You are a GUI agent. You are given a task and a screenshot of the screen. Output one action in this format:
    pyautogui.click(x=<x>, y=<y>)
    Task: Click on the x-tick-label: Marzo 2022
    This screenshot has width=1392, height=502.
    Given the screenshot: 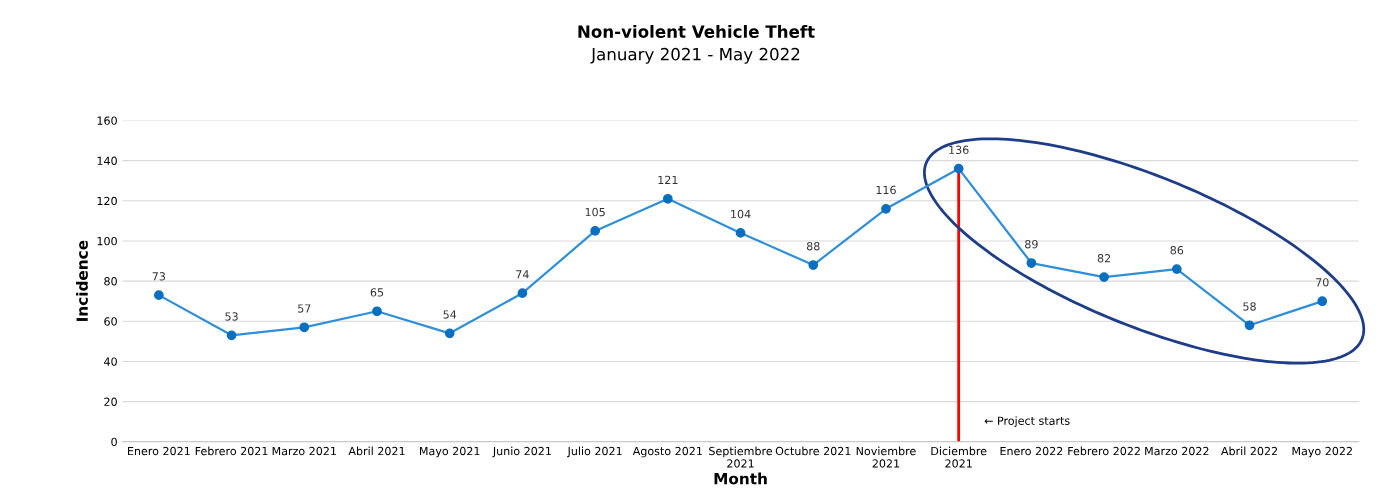 What is the action you would take?
    pyautogui.click(x=1177, y=451)
    